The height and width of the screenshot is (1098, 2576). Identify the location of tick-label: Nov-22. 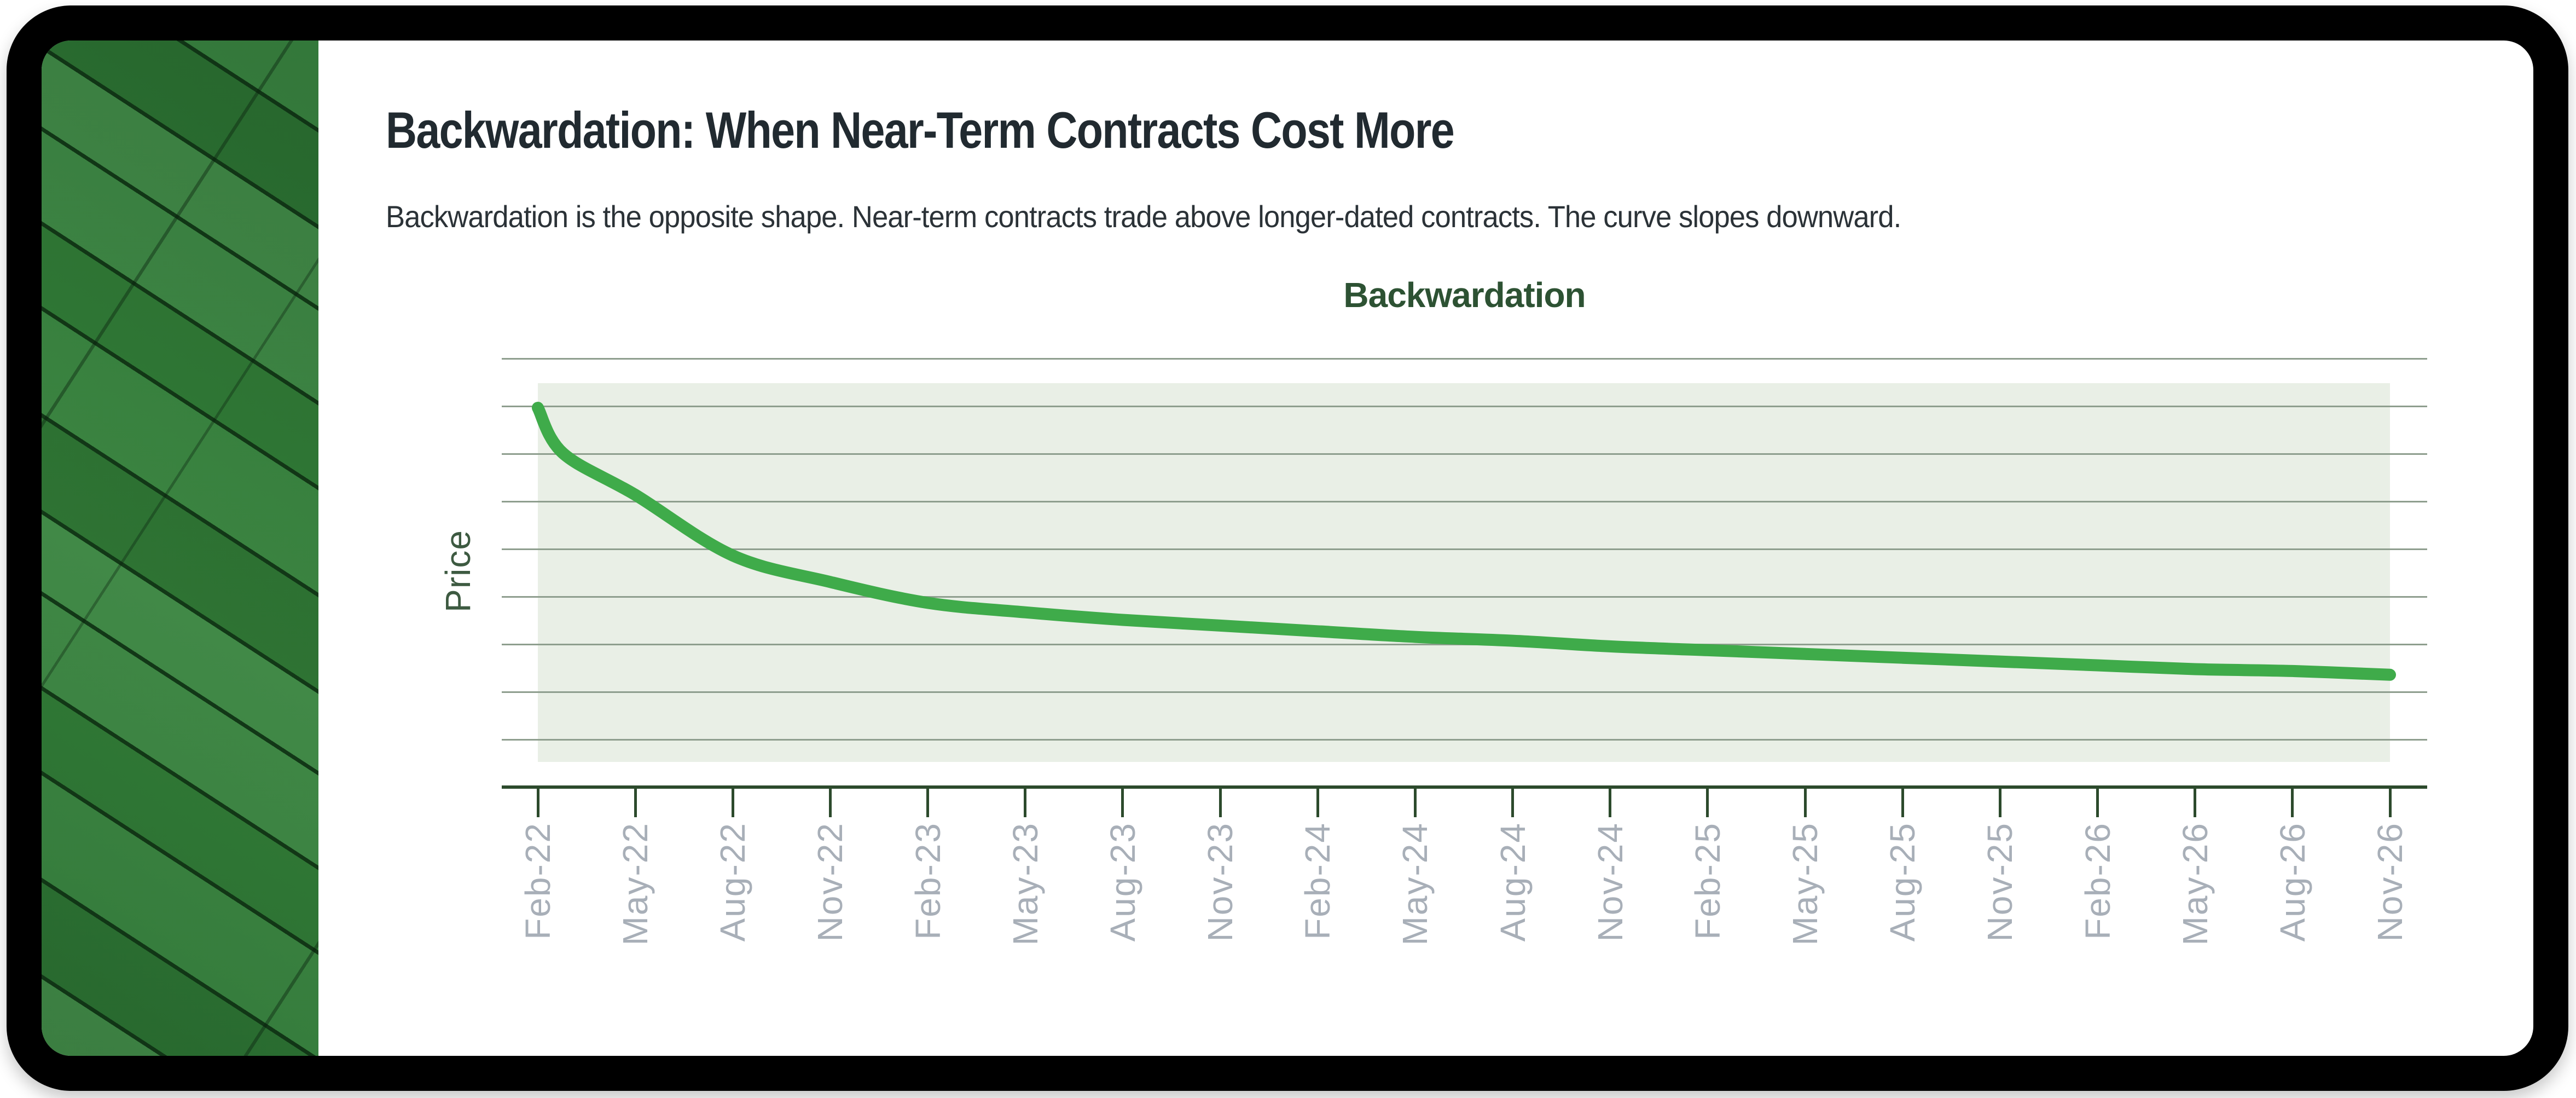
(830, 882).